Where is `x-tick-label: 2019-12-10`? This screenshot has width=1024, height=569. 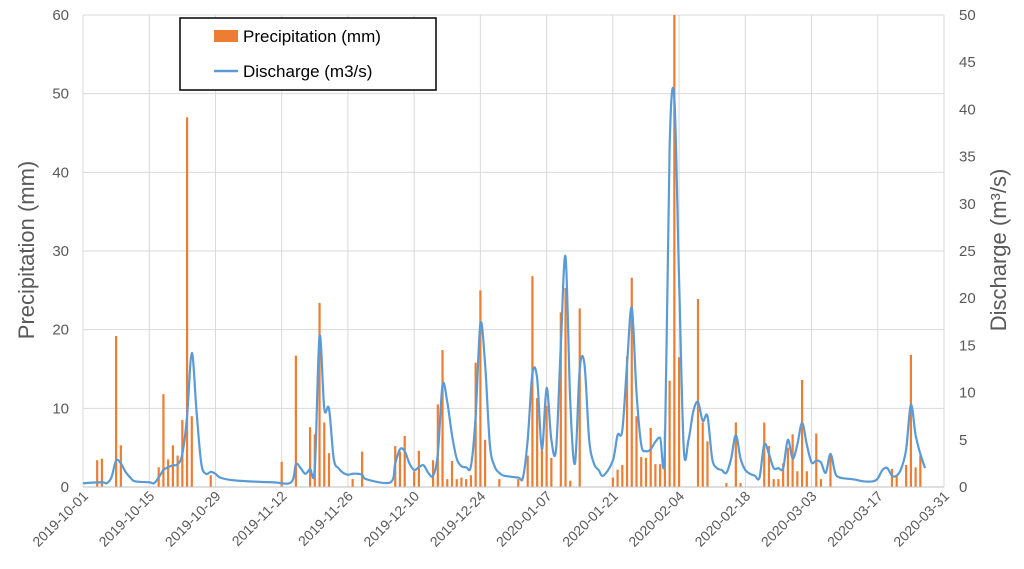
x-tick-label: 2019-12-10 is located at coordinates (391, 519).